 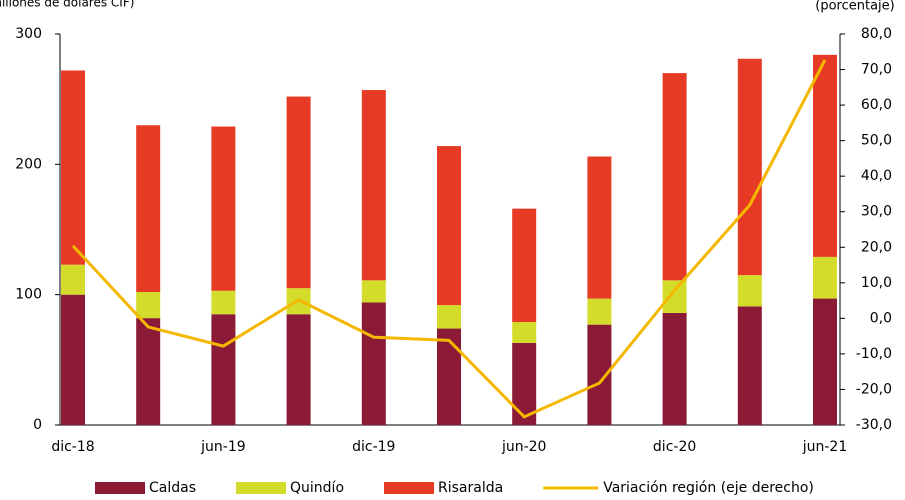 I want to click on y2-tick-label: -10,0, so click(x=874, y=354).